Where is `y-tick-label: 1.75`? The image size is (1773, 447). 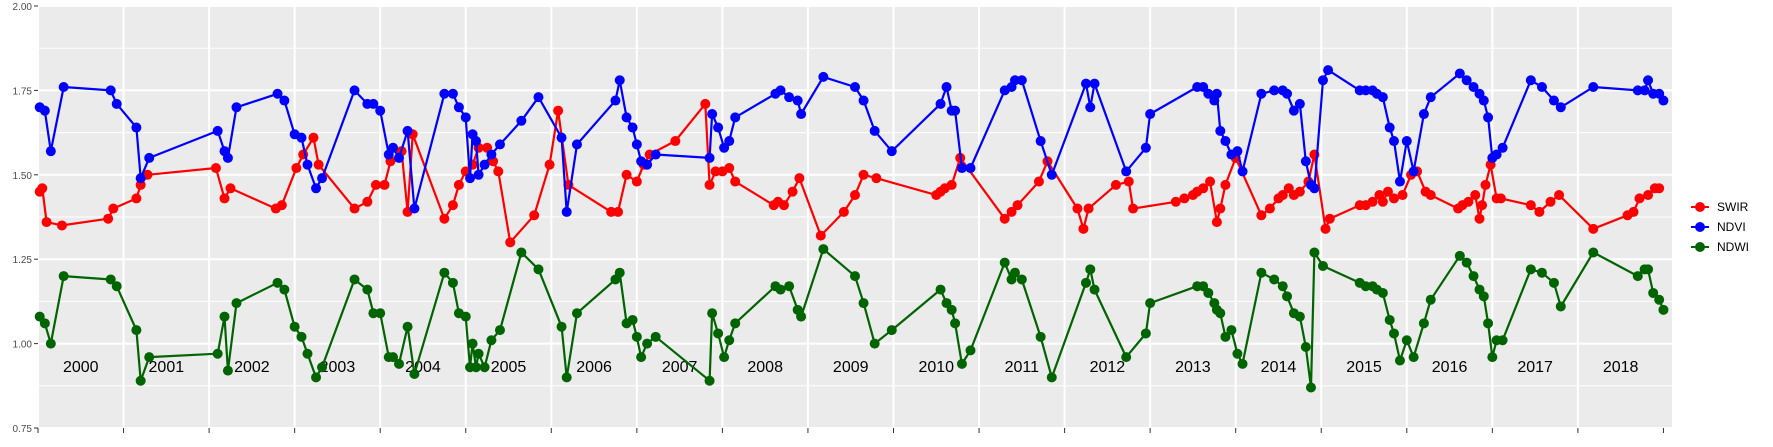 y-tick-label: 1.75 is located at coordinates (23, 91).